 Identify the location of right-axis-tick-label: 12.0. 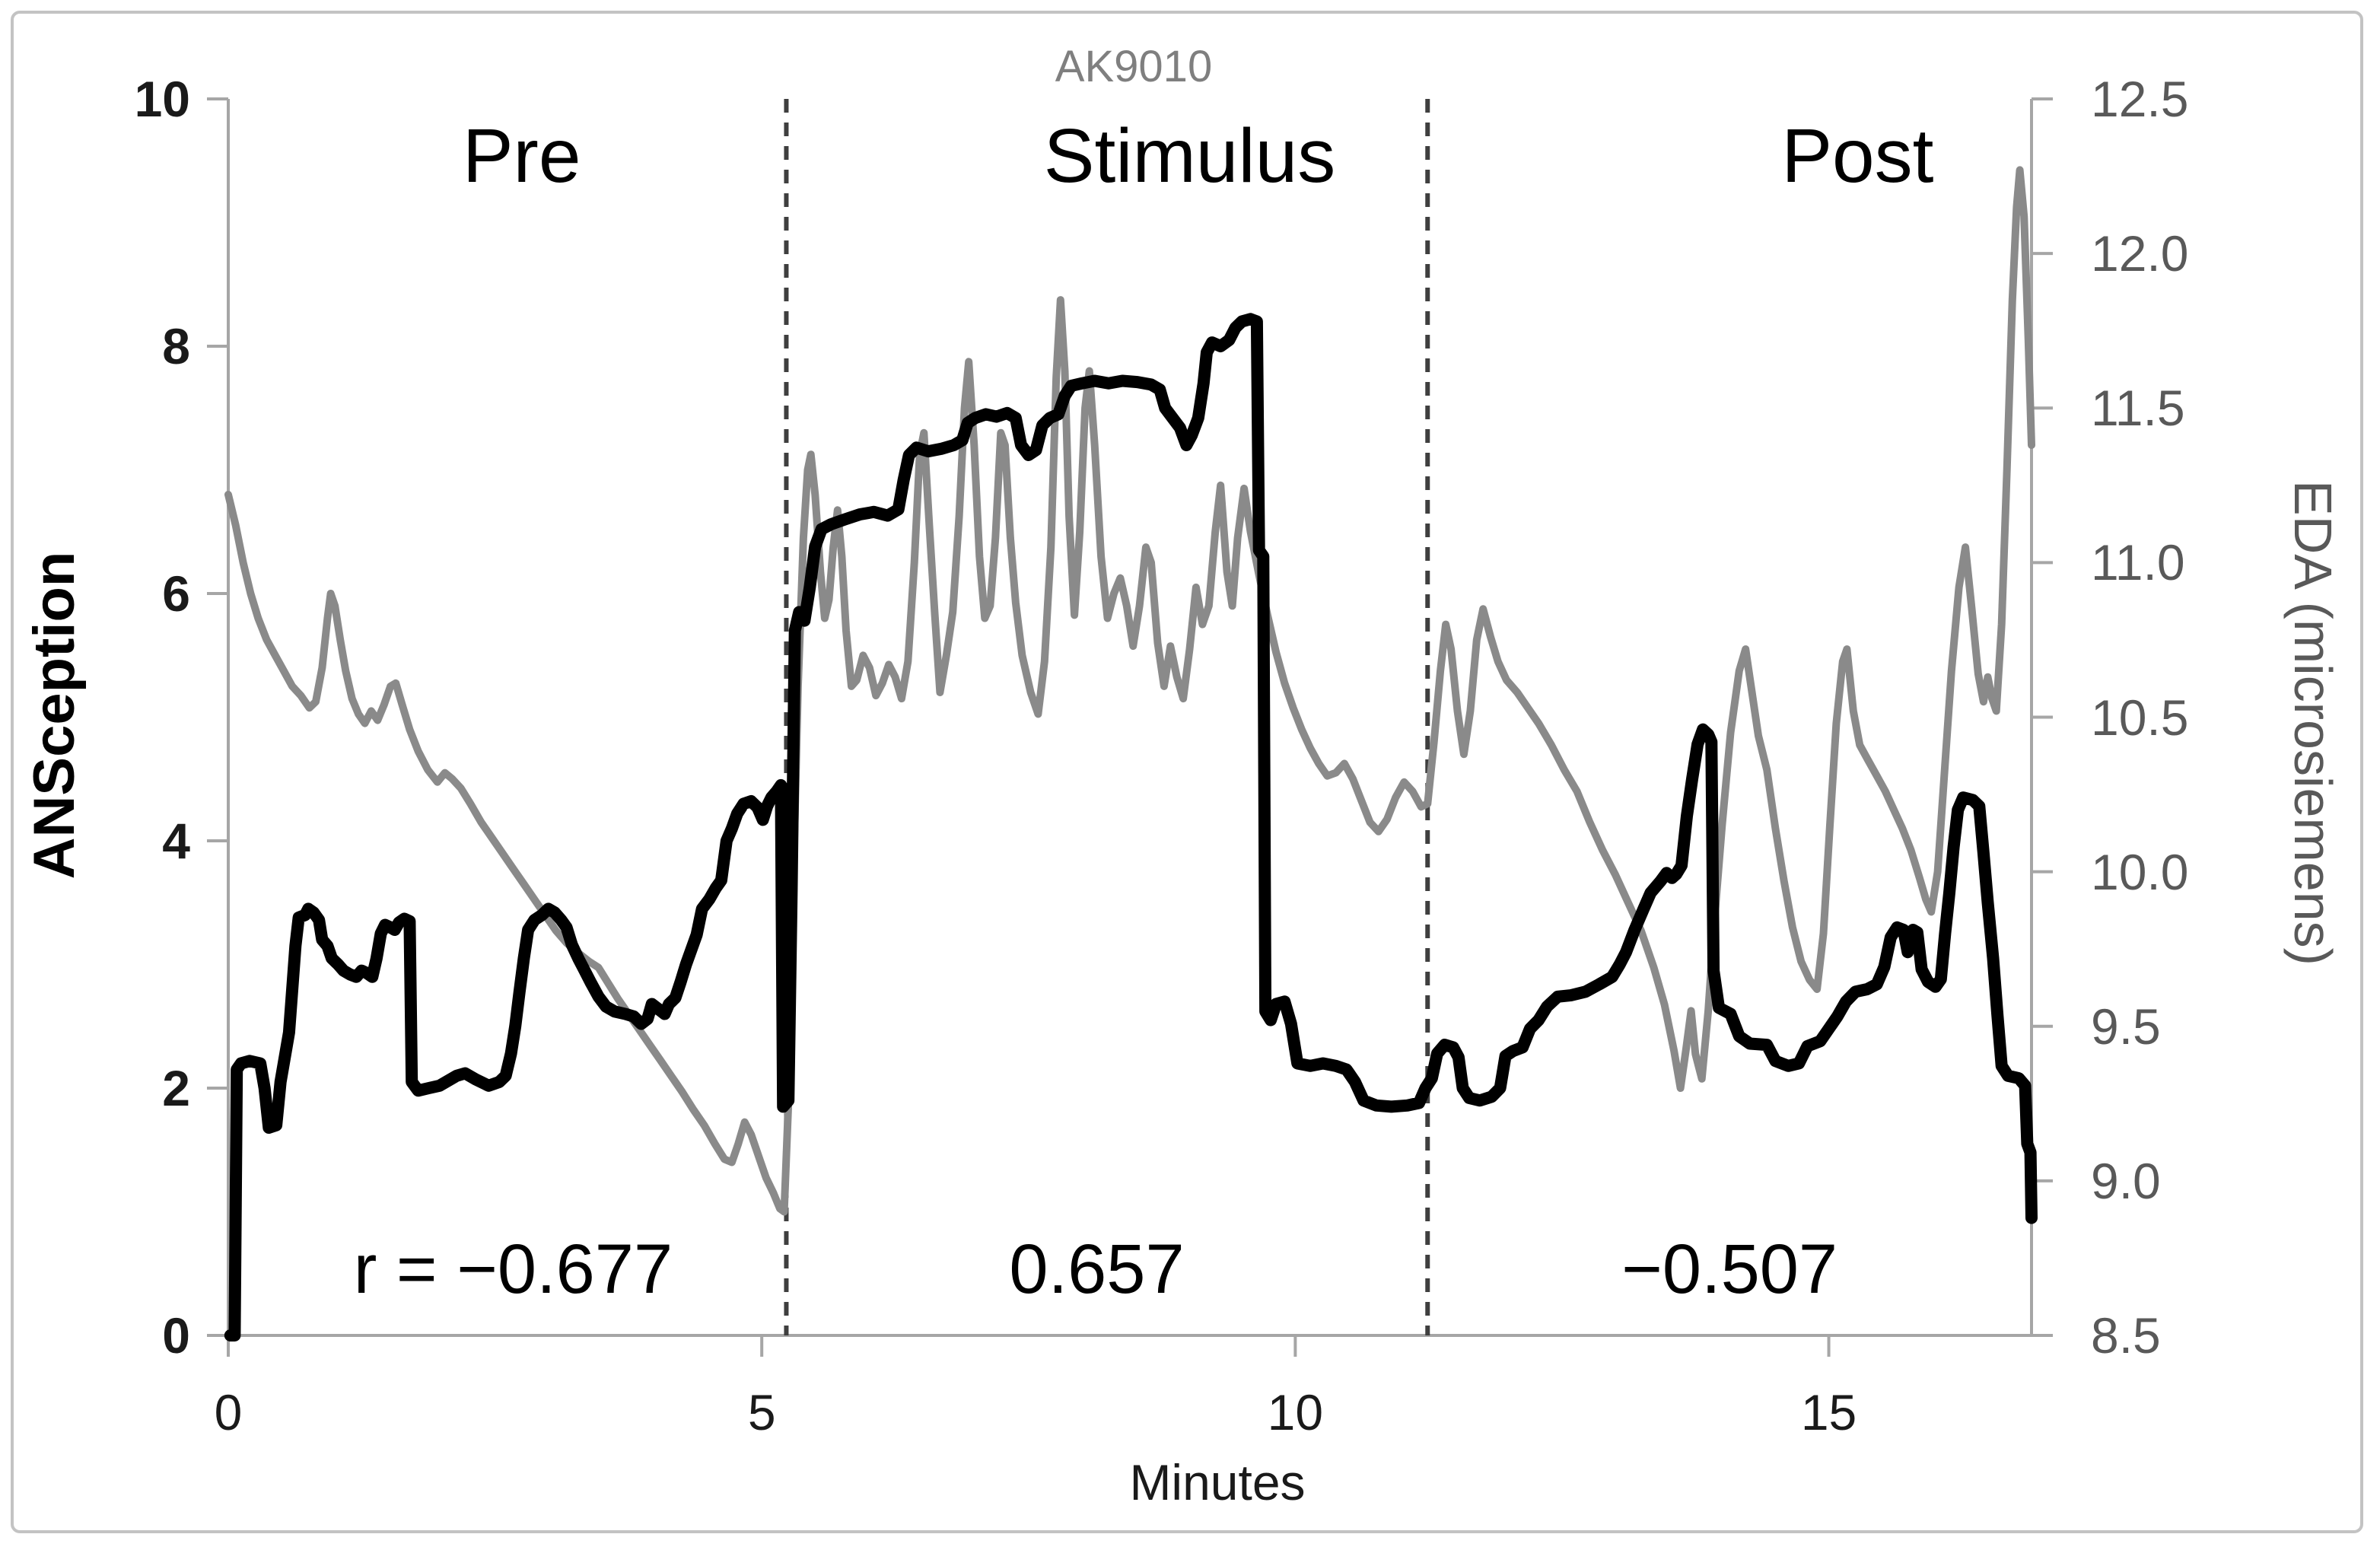
(2140, 253).